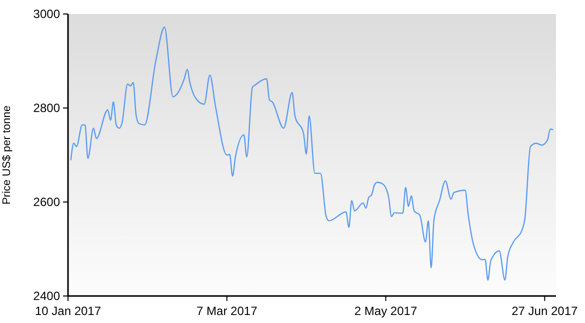  I want to click on y-tick-label: 2600, so click(46, 202).